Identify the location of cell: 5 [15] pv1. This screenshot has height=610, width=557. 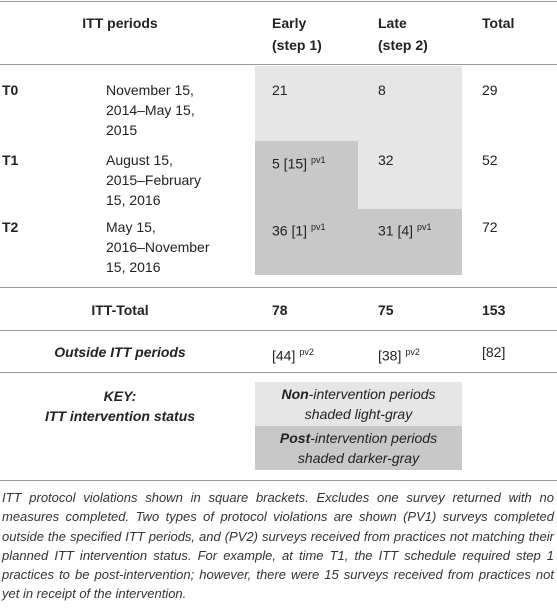
(299, 162).